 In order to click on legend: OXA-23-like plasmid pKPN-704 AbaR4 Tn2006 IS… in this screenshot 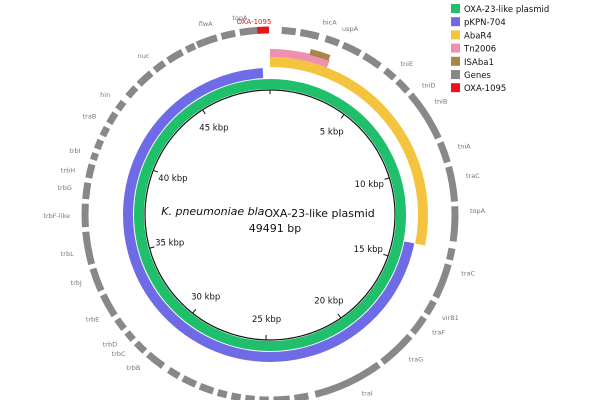, I will do `click(500, 49)`.